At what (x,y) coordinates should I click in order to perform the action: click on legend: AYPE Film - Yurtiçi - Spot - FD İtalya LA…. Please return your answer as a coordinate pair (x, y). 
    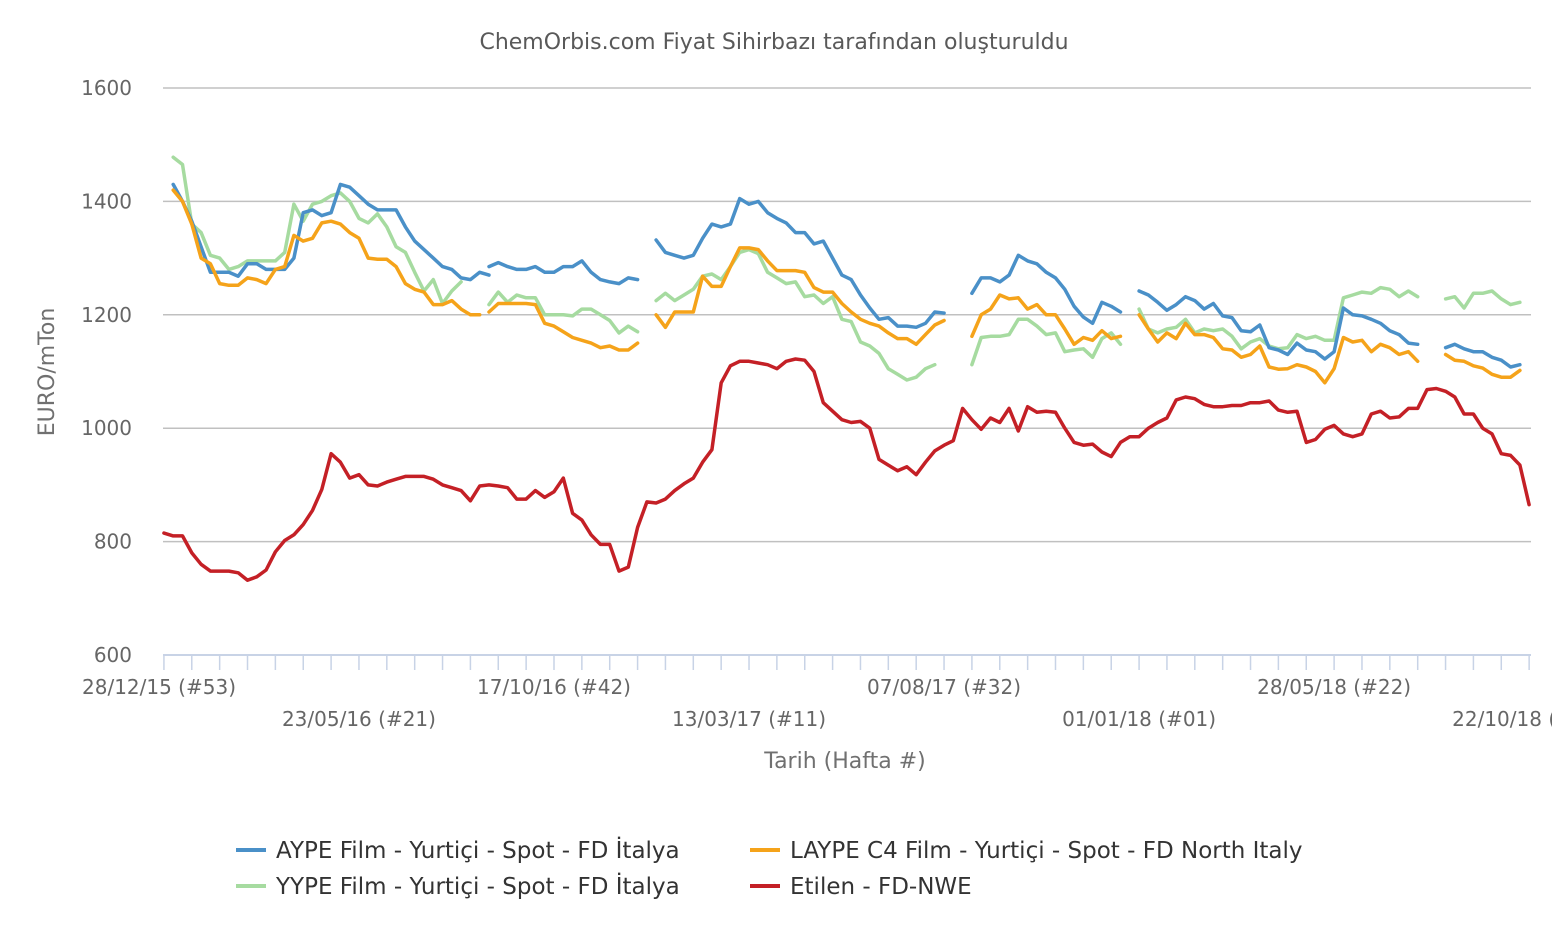
    Looking at the image, I should click on (769, 868).